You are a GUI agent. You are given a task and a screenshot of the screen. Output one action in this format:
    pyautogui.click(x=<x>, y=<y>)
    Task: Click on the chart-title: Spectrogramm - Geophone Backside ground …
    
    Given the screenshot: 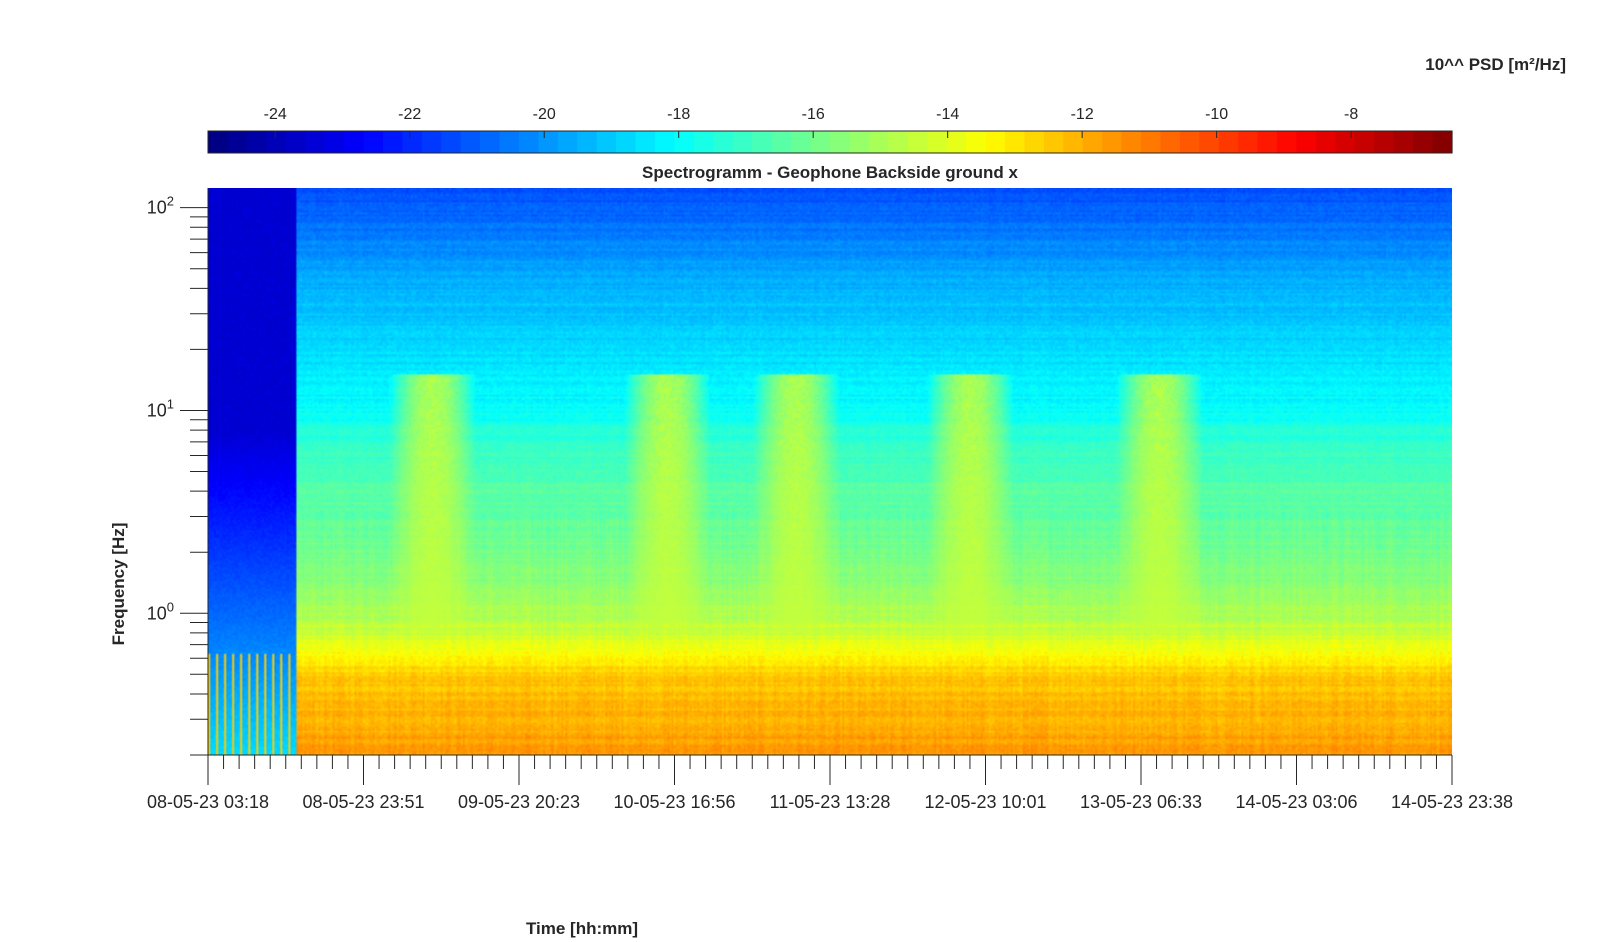 What is the action you would take?
    pyautogui.click(x=830, y=172)
    